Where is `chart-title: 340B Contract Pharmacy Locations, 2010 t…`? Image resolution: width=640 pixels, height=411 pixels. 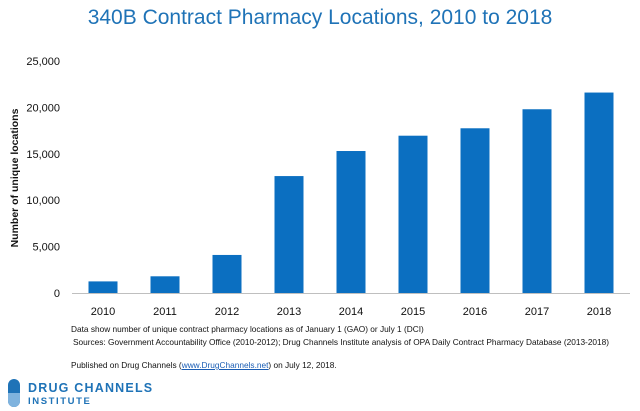 chart-title: 340B Contract Pharmacy Locations, 2010 t… is located at coordinates (320, 17).